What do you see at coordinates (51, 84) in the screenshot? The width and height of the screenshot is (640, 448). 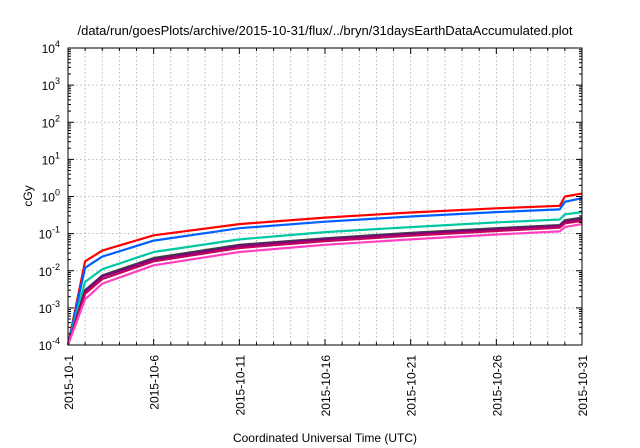 I see `y-tick-label: 10³` at bounding box center [51, 84].